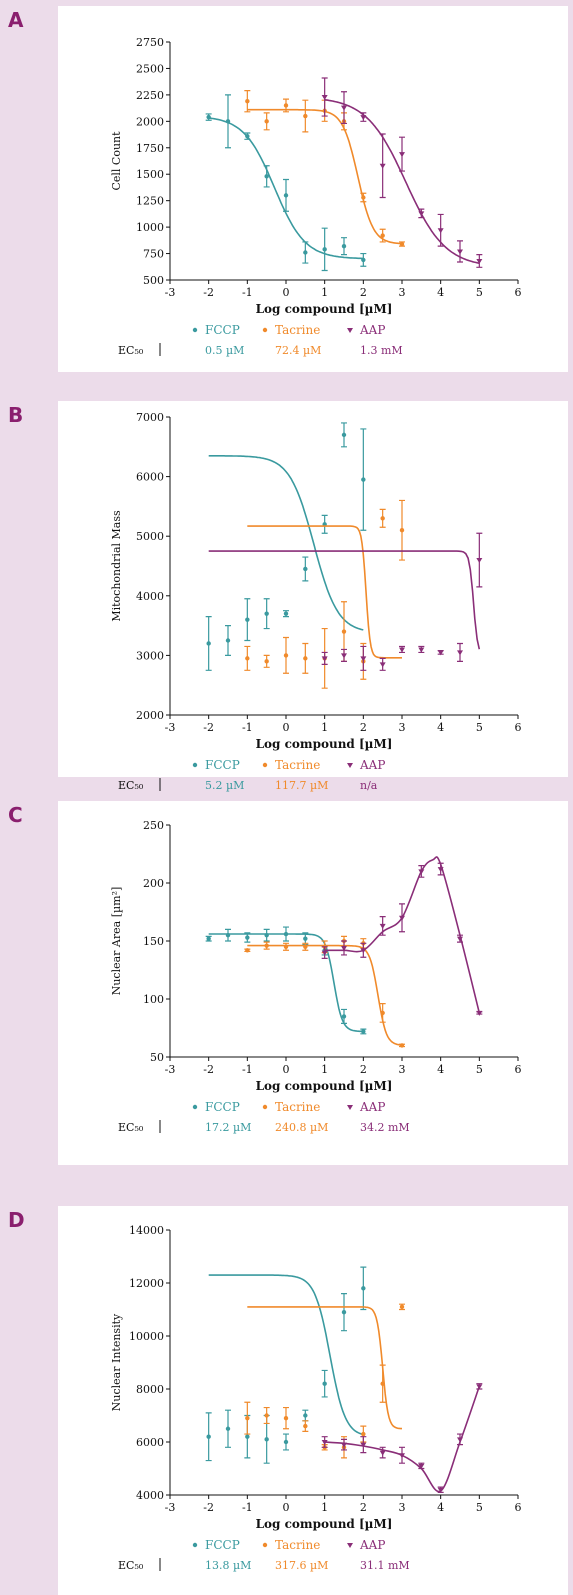 The width and height of the screenshot is (573, 1595). I want to click on legend-label-fccp: FCCP, so click(222, 765).